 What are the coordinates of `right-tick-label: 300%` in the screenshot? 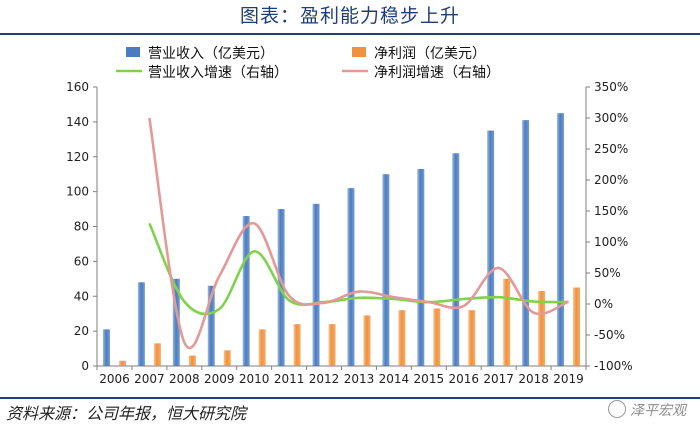 It's located at (611, 118).